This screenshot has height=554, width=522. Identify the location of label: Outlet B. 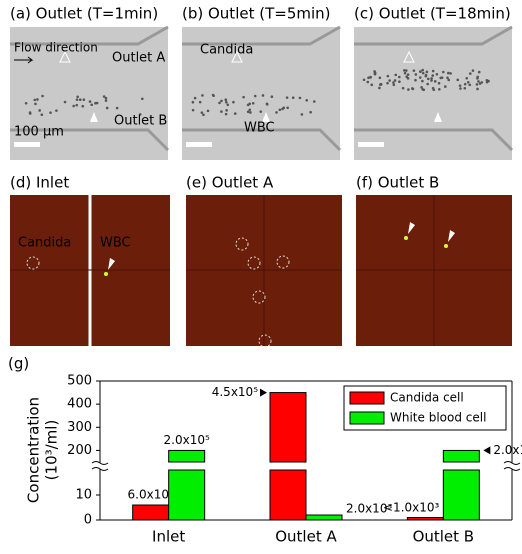
(444, 537).